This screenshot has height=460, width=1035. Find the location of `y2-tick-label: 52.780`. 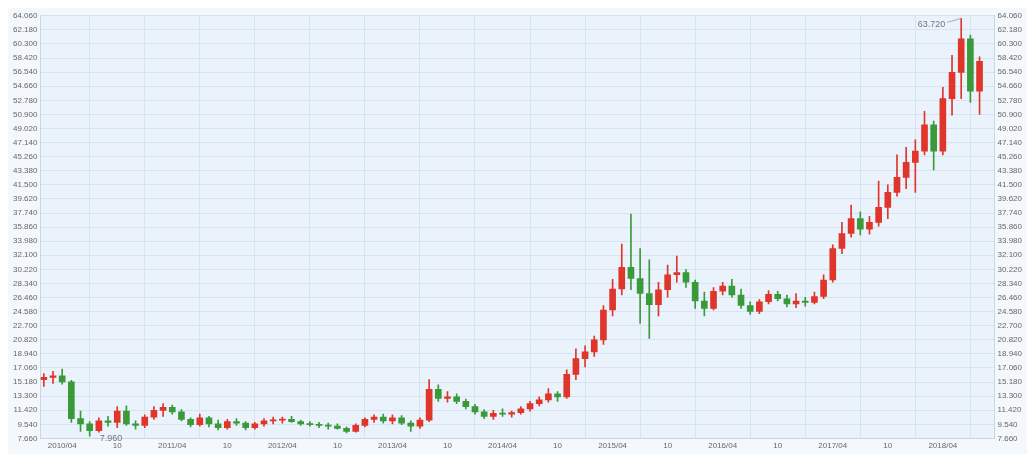

y2-tick-label: 52.780 is located at coordinates (1010, 100).